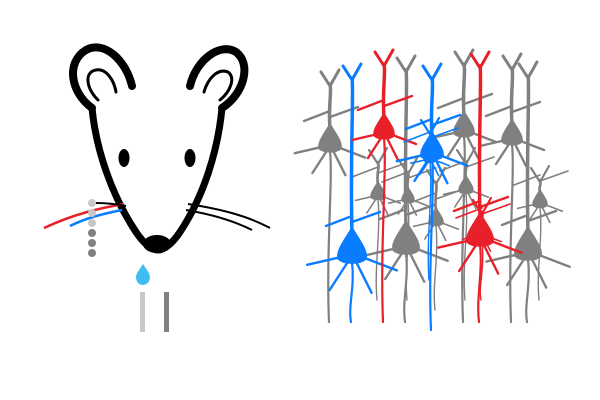 The width and height of the screenshot is (600, 400). Describe the element at coordinates (152, 298) in the screenshot. I see `drop-probe-icon` at that location.